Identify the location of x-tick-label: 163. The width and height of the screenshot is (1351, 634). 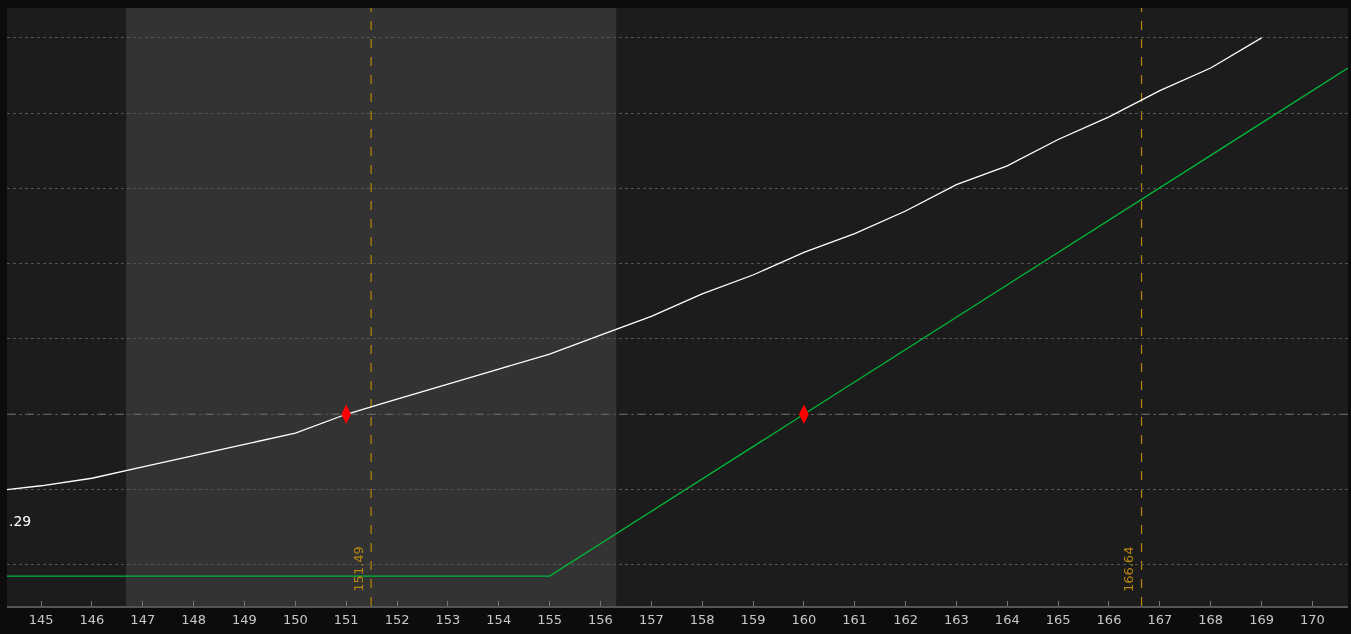
(956, 619).